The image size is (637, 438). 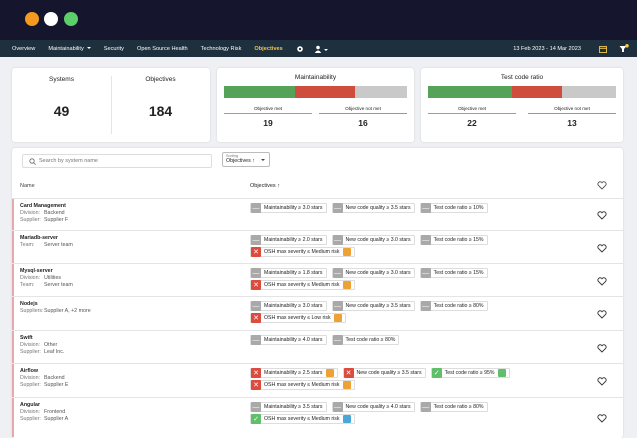 I want to click on bar-remaining, so click(x=380, y=92).